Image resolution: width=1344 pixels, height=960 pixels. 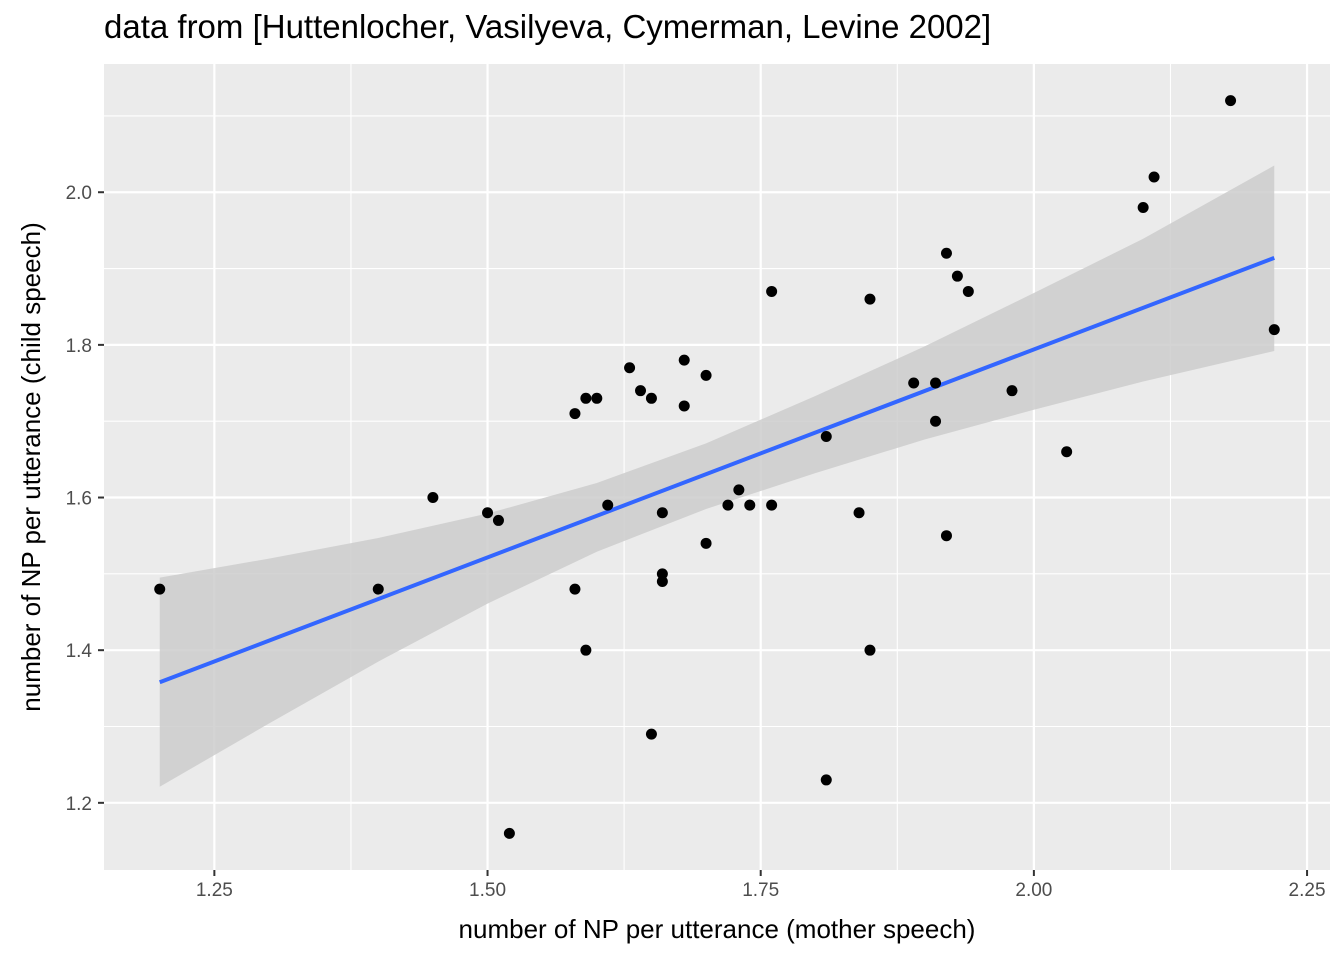 What do you see at coordinates (79, 651) in the screenshot?
I see `y-tick-label: 1.4` at bounding box center [79, 651].